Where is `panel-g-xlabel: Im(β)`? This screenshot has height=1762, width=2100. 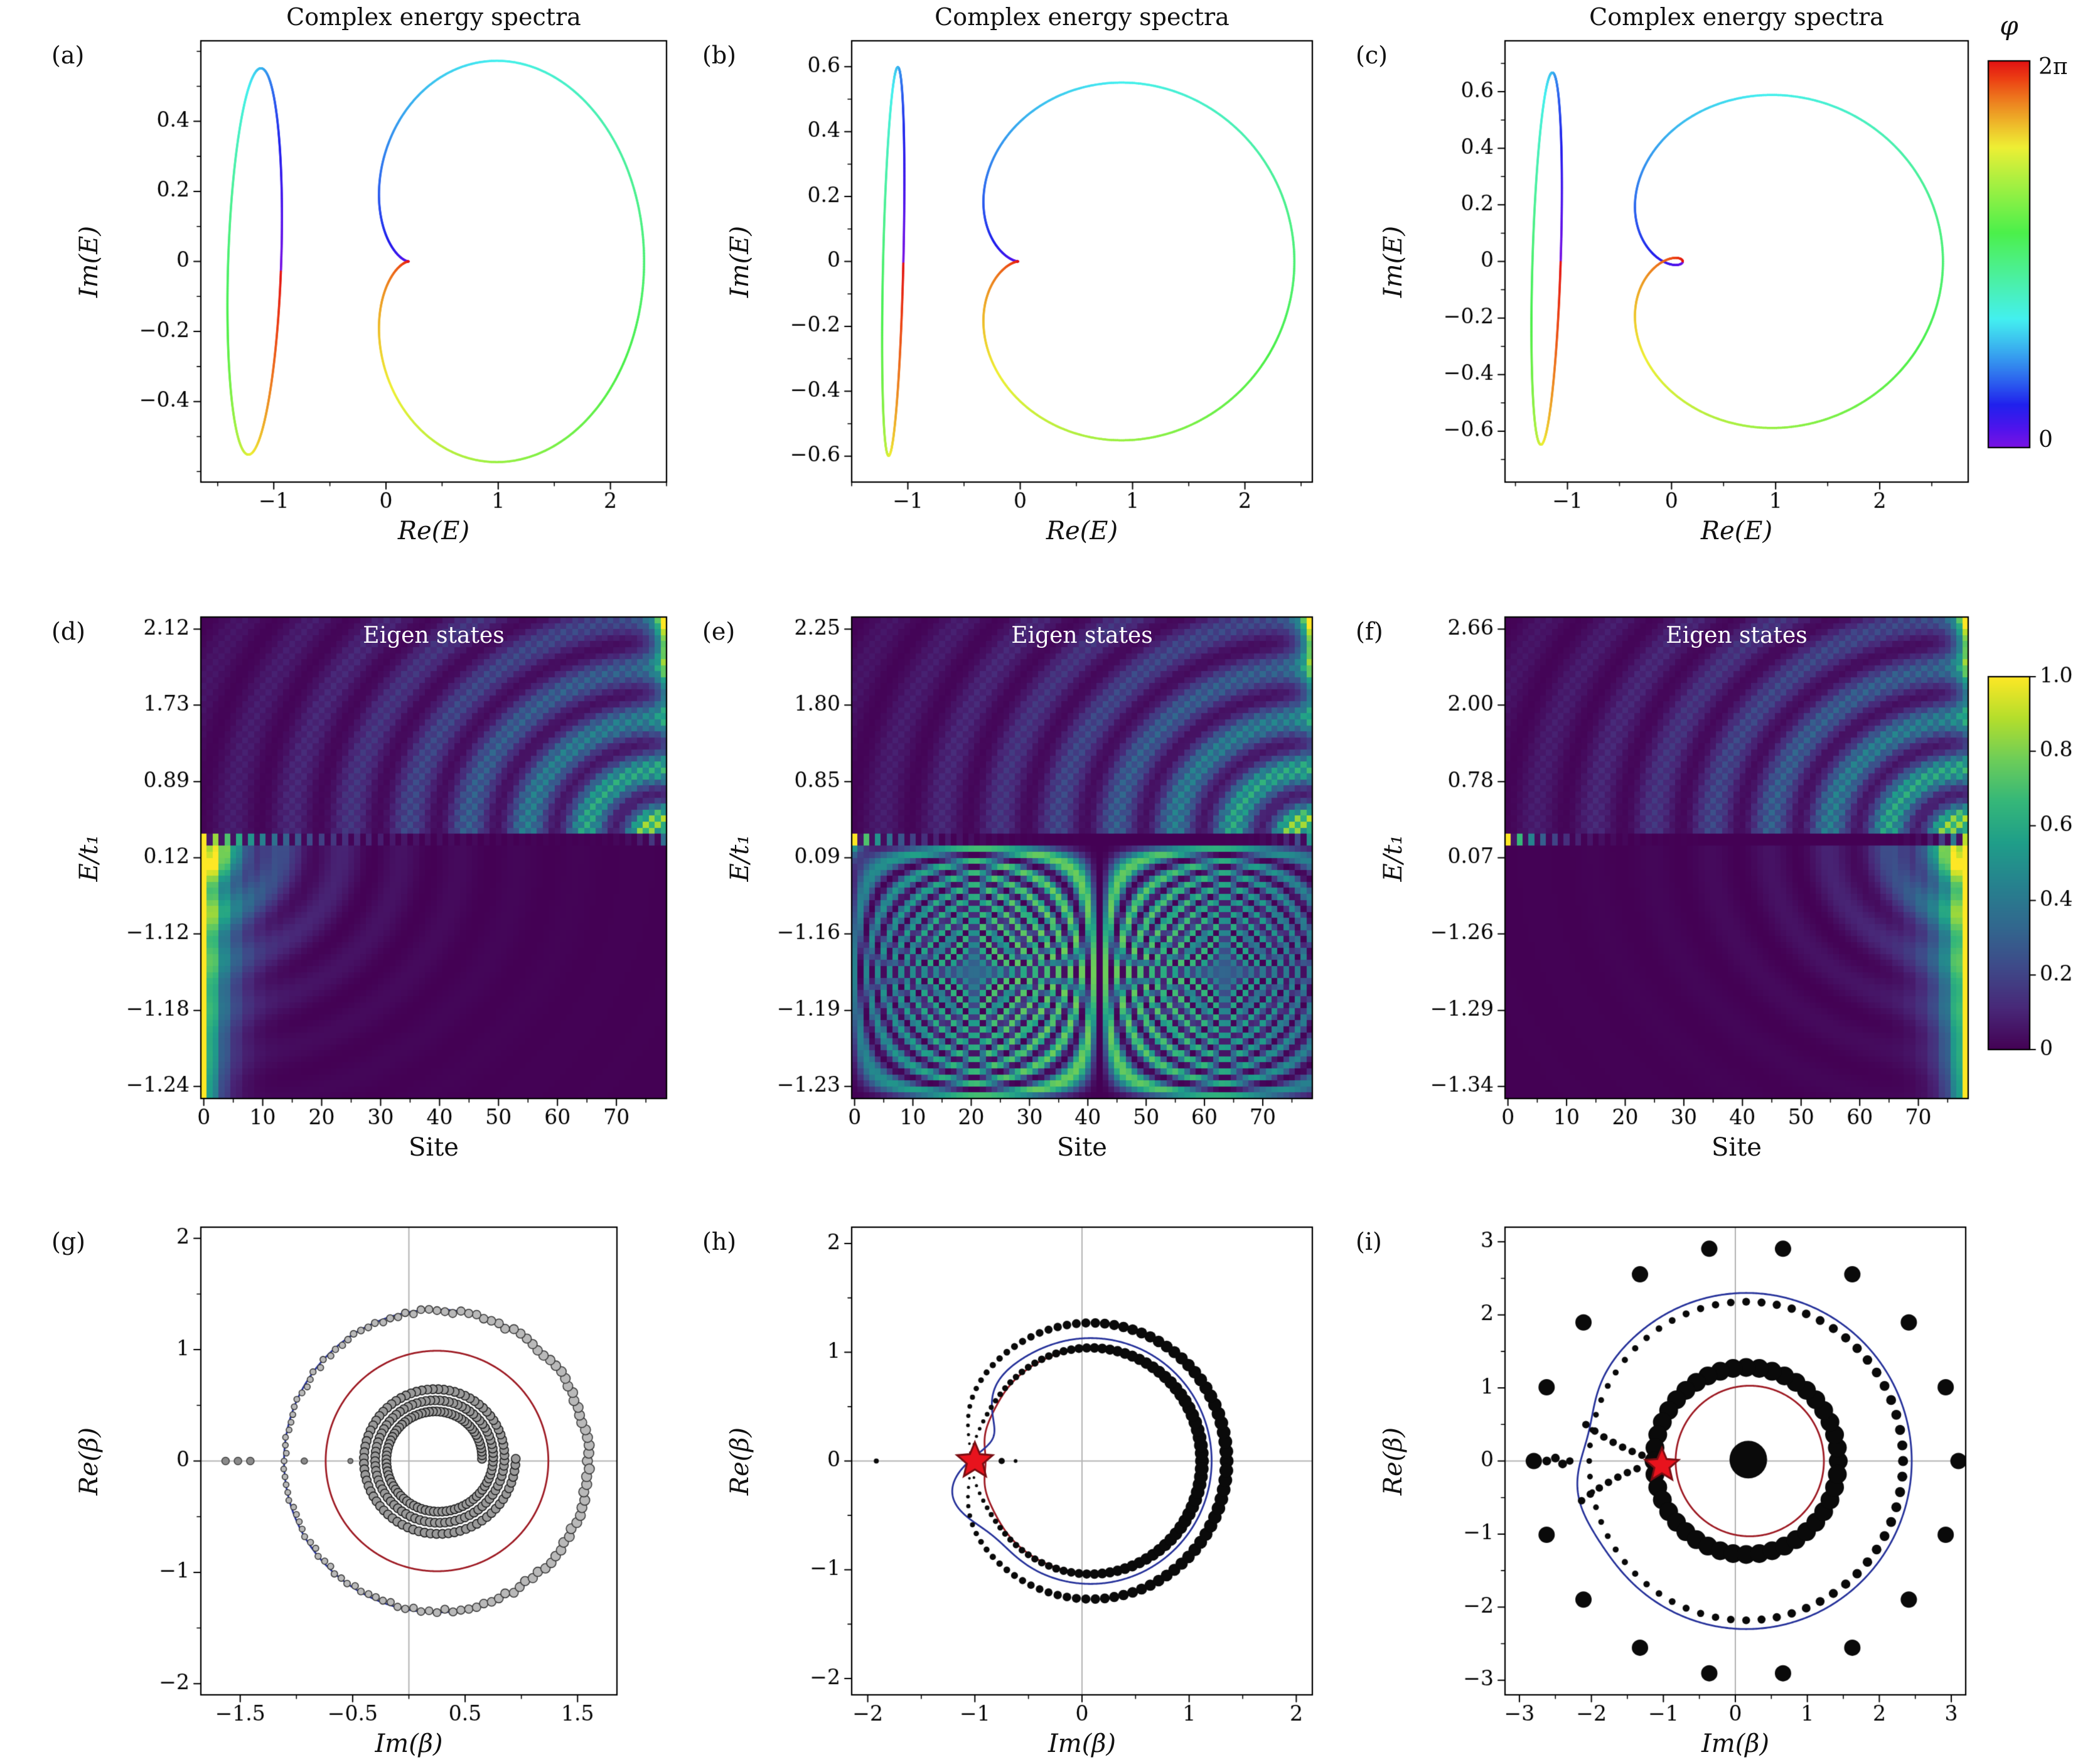
panel-g-xlabel: Im(β) is located at coordinates (409, 1744).